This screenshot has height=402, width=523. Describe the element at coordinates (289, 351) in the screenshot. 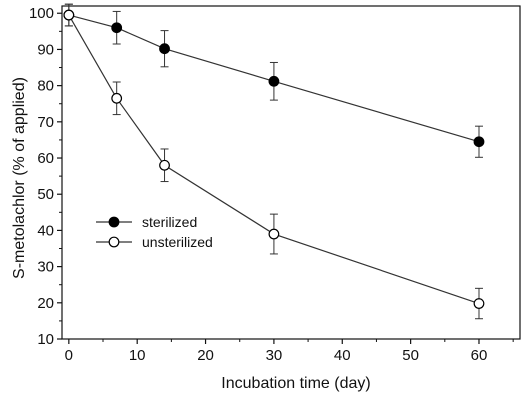

I see `x-axis: 0 10 20 30 40 50 60` at that location.